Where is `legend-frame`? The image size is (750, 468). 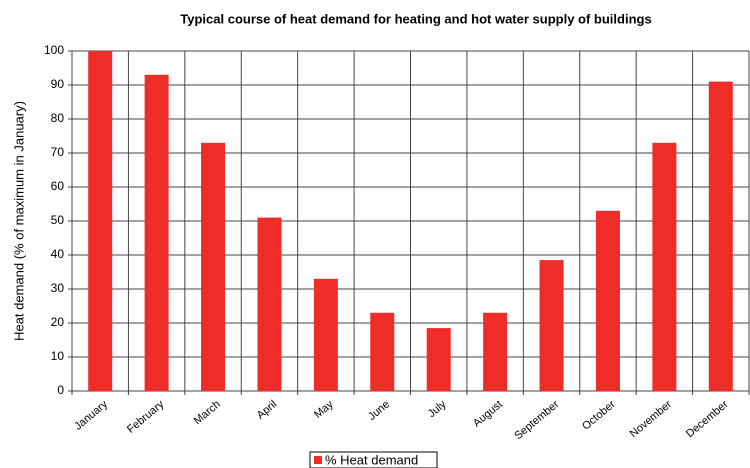
legend-frame is located at coordinates (373, 459).